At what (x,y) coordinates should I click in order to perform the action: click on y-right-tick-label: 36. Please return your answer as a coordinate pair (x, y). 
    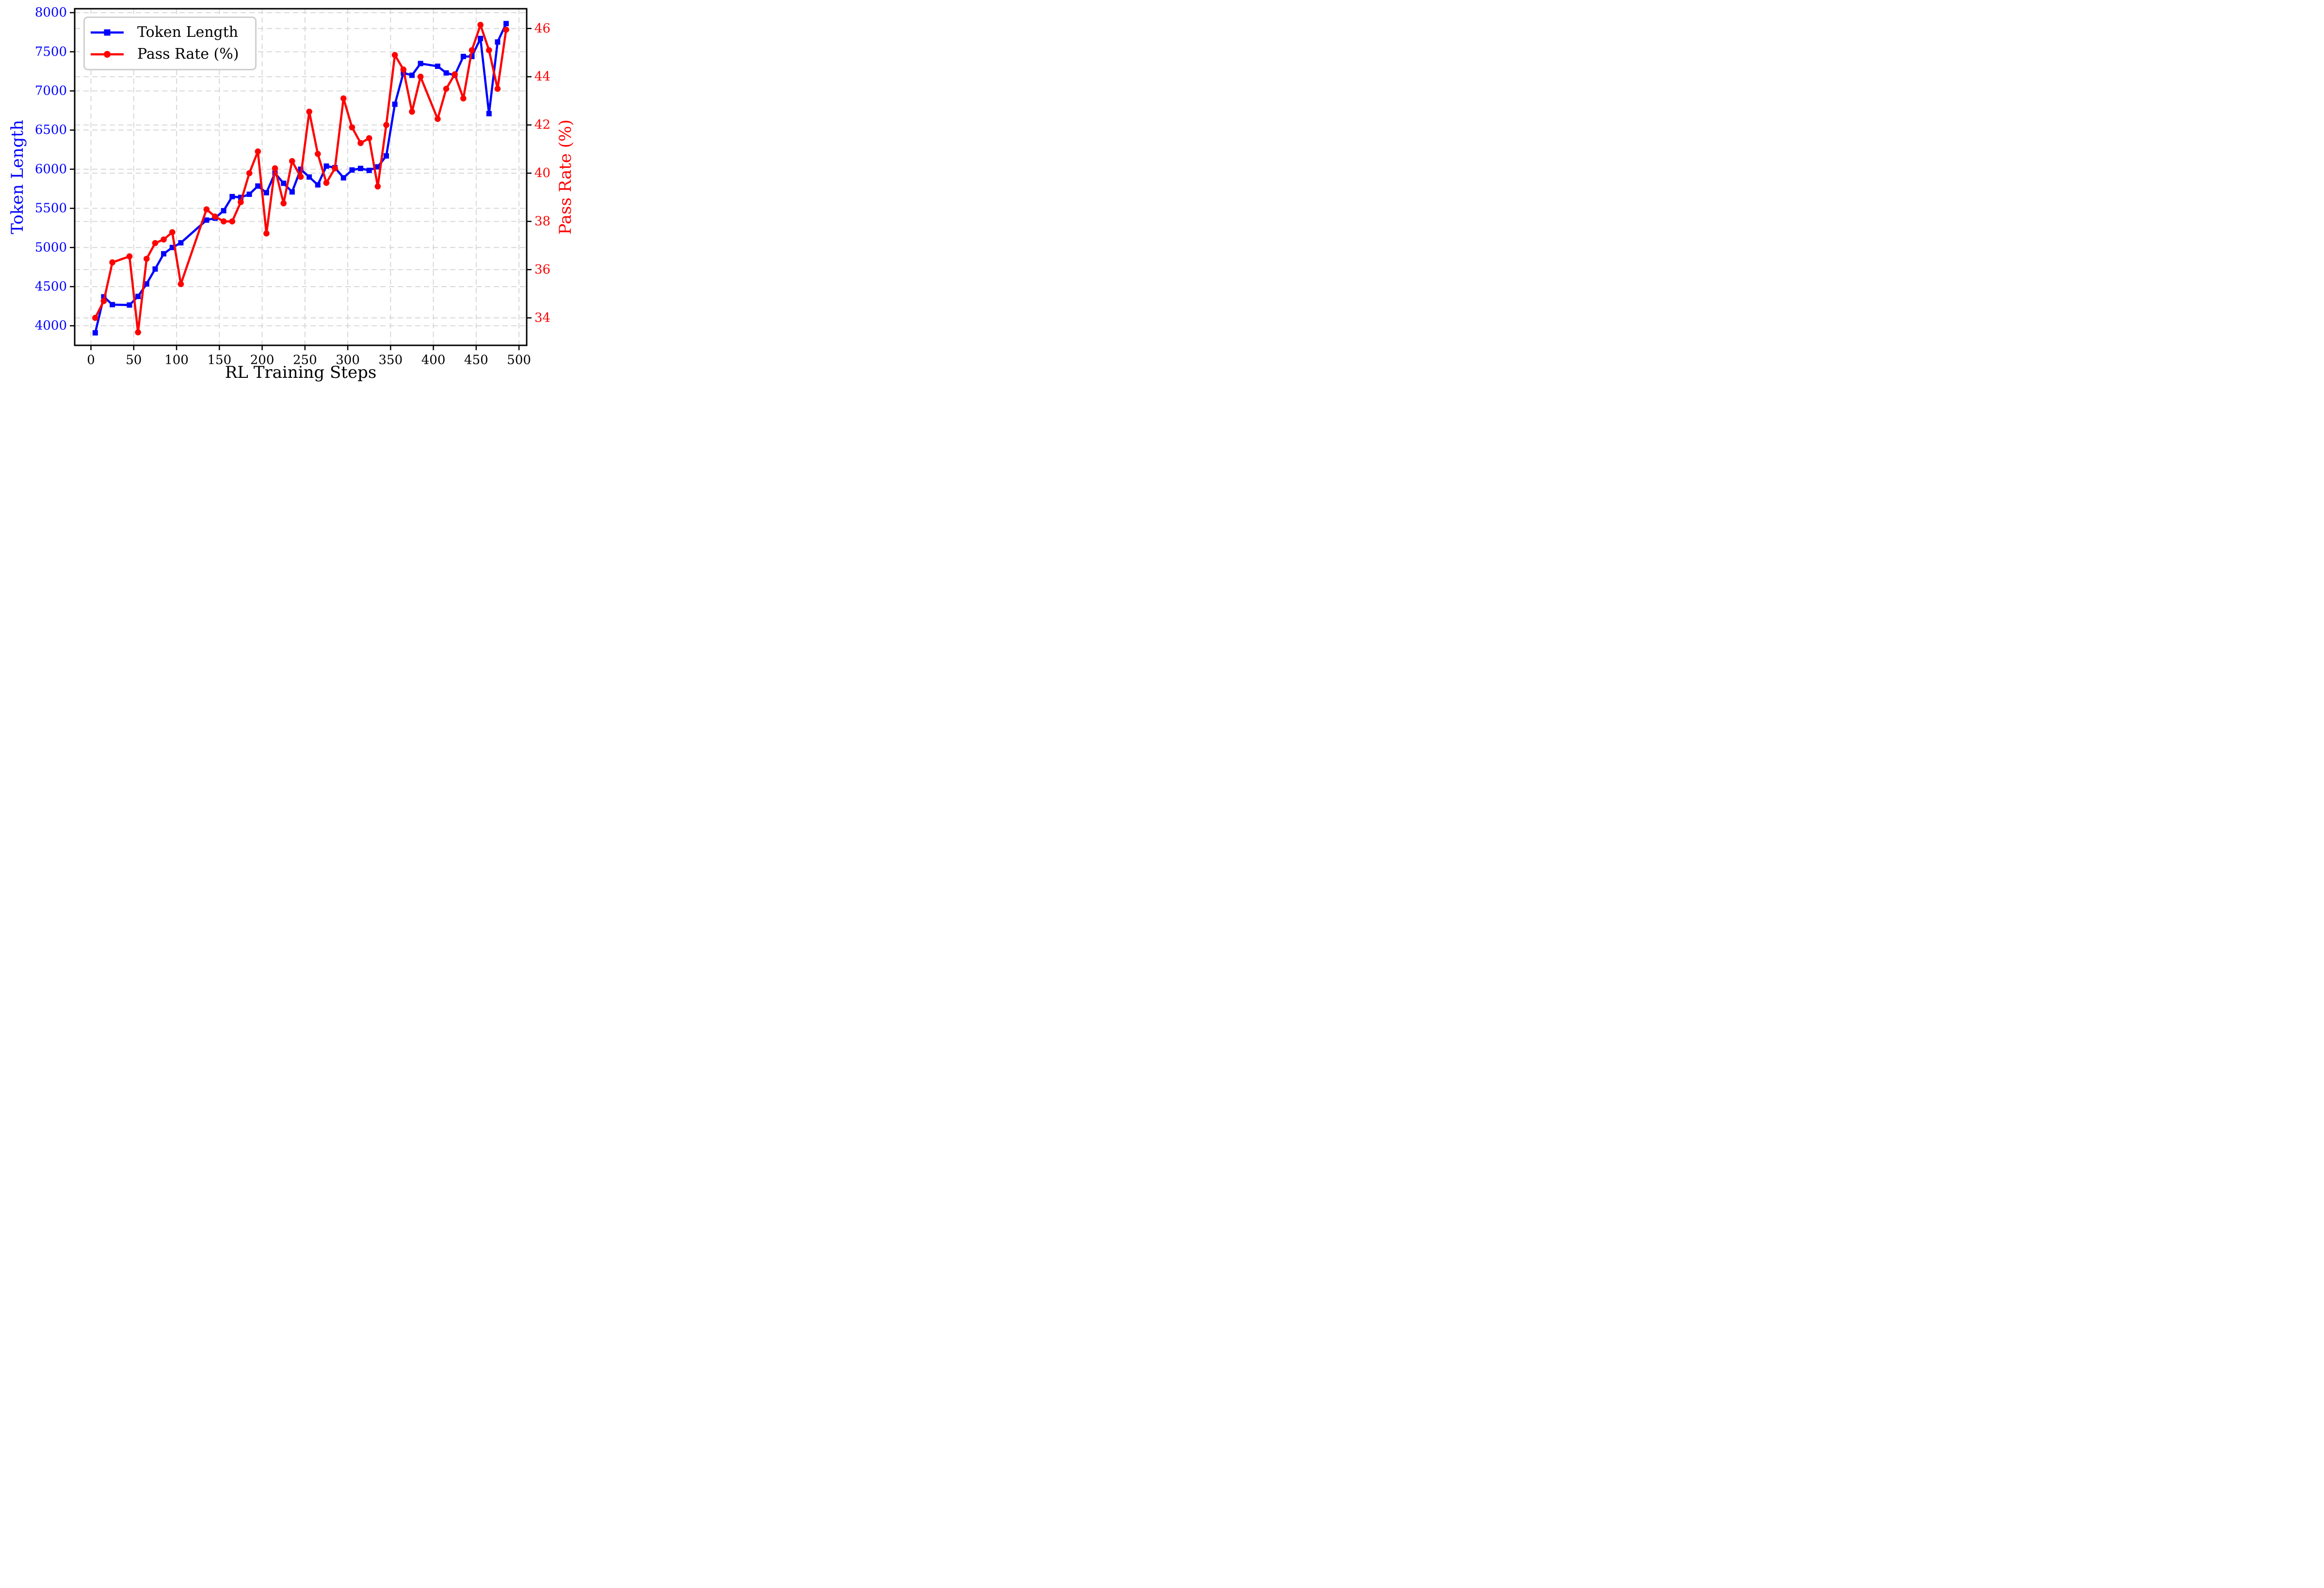
    Looking at the image, I should click on (542, 269).